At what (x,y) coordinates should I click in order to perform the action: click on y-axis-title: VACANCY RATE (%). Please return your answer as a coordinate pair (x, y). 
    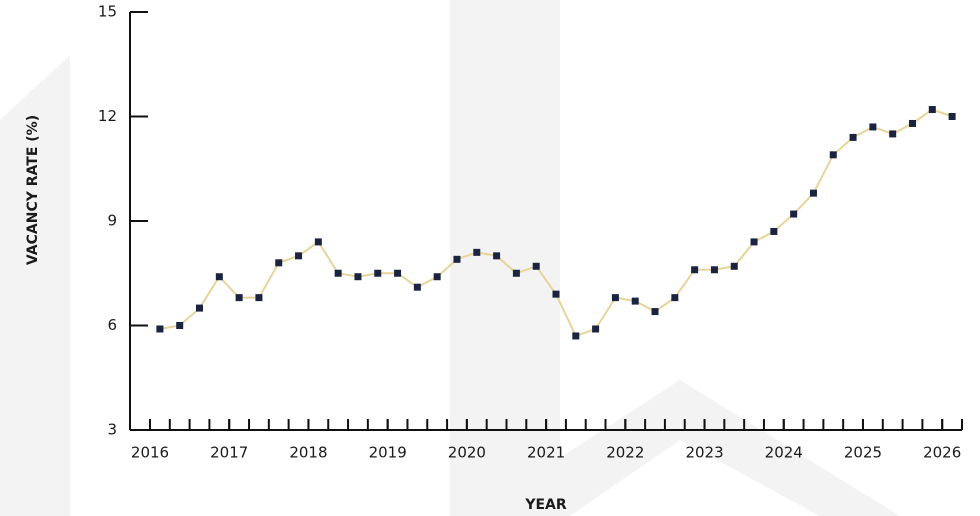
    Looking at the image, I should click on (33, 190).